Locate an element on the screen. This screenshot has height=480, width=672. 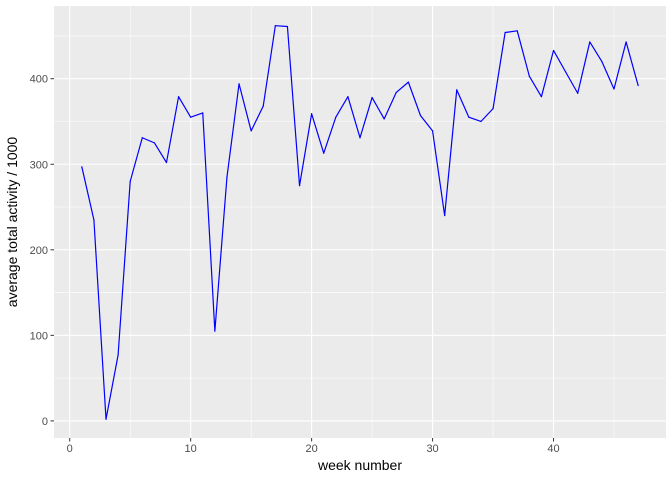
y-tick-label: 0 is located at coordinates (45, 422).